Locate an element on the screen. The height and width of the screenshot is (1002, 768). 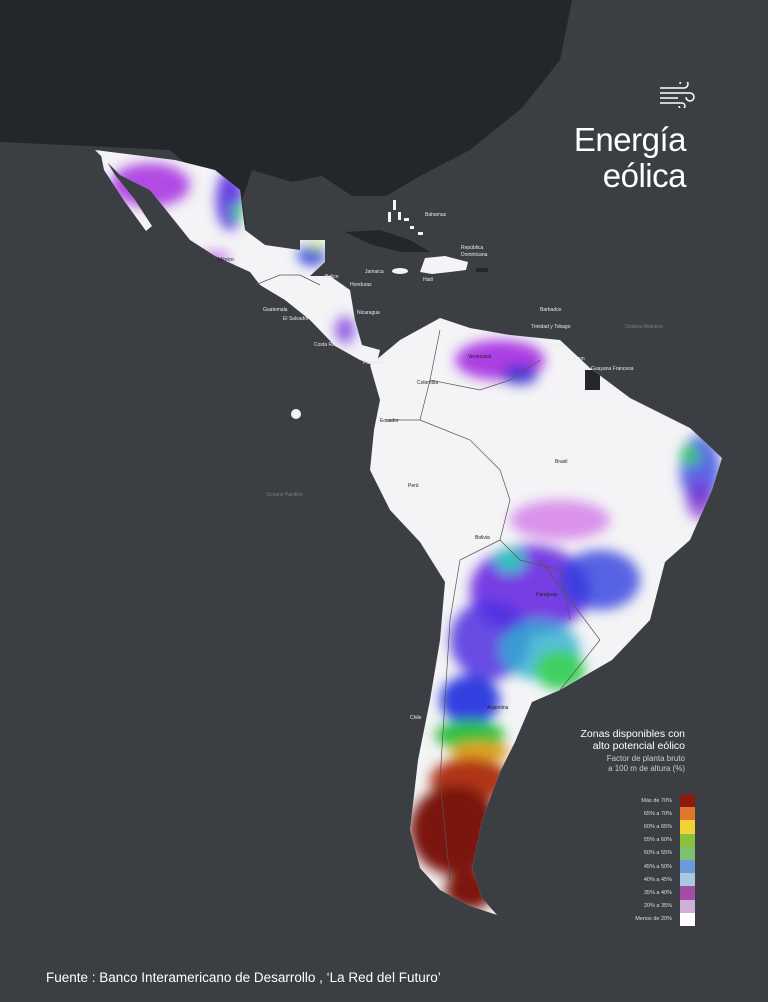
legend-item-label: Más de 70% is located at coordinates (656, 800).